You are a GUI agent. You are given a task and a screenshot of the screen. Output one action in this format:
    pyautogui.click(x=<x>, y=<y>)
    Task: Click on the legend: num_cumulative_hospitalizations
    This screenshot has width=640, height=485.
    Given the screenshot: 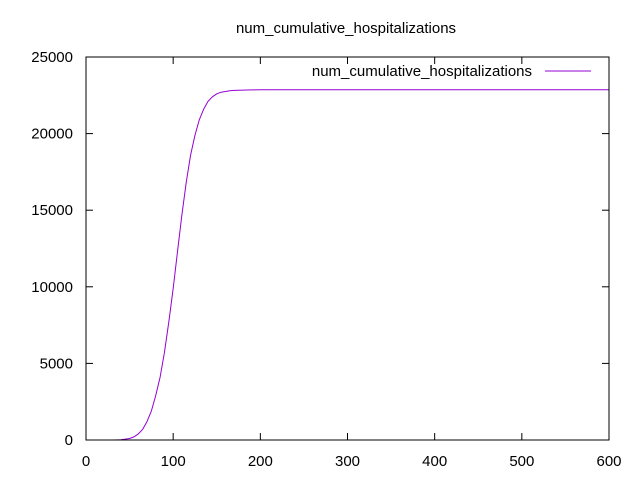 What is the action you would take?
    pyautogui.click(x=451, y=71)
    